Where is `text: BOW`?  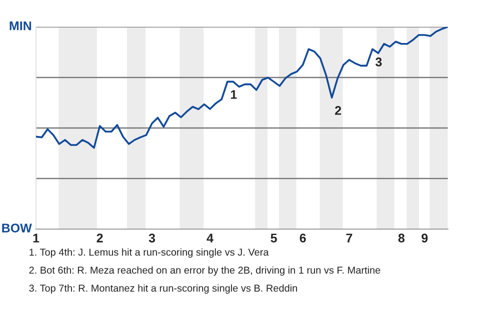
text: BOW is located at coordinates (17, 228).